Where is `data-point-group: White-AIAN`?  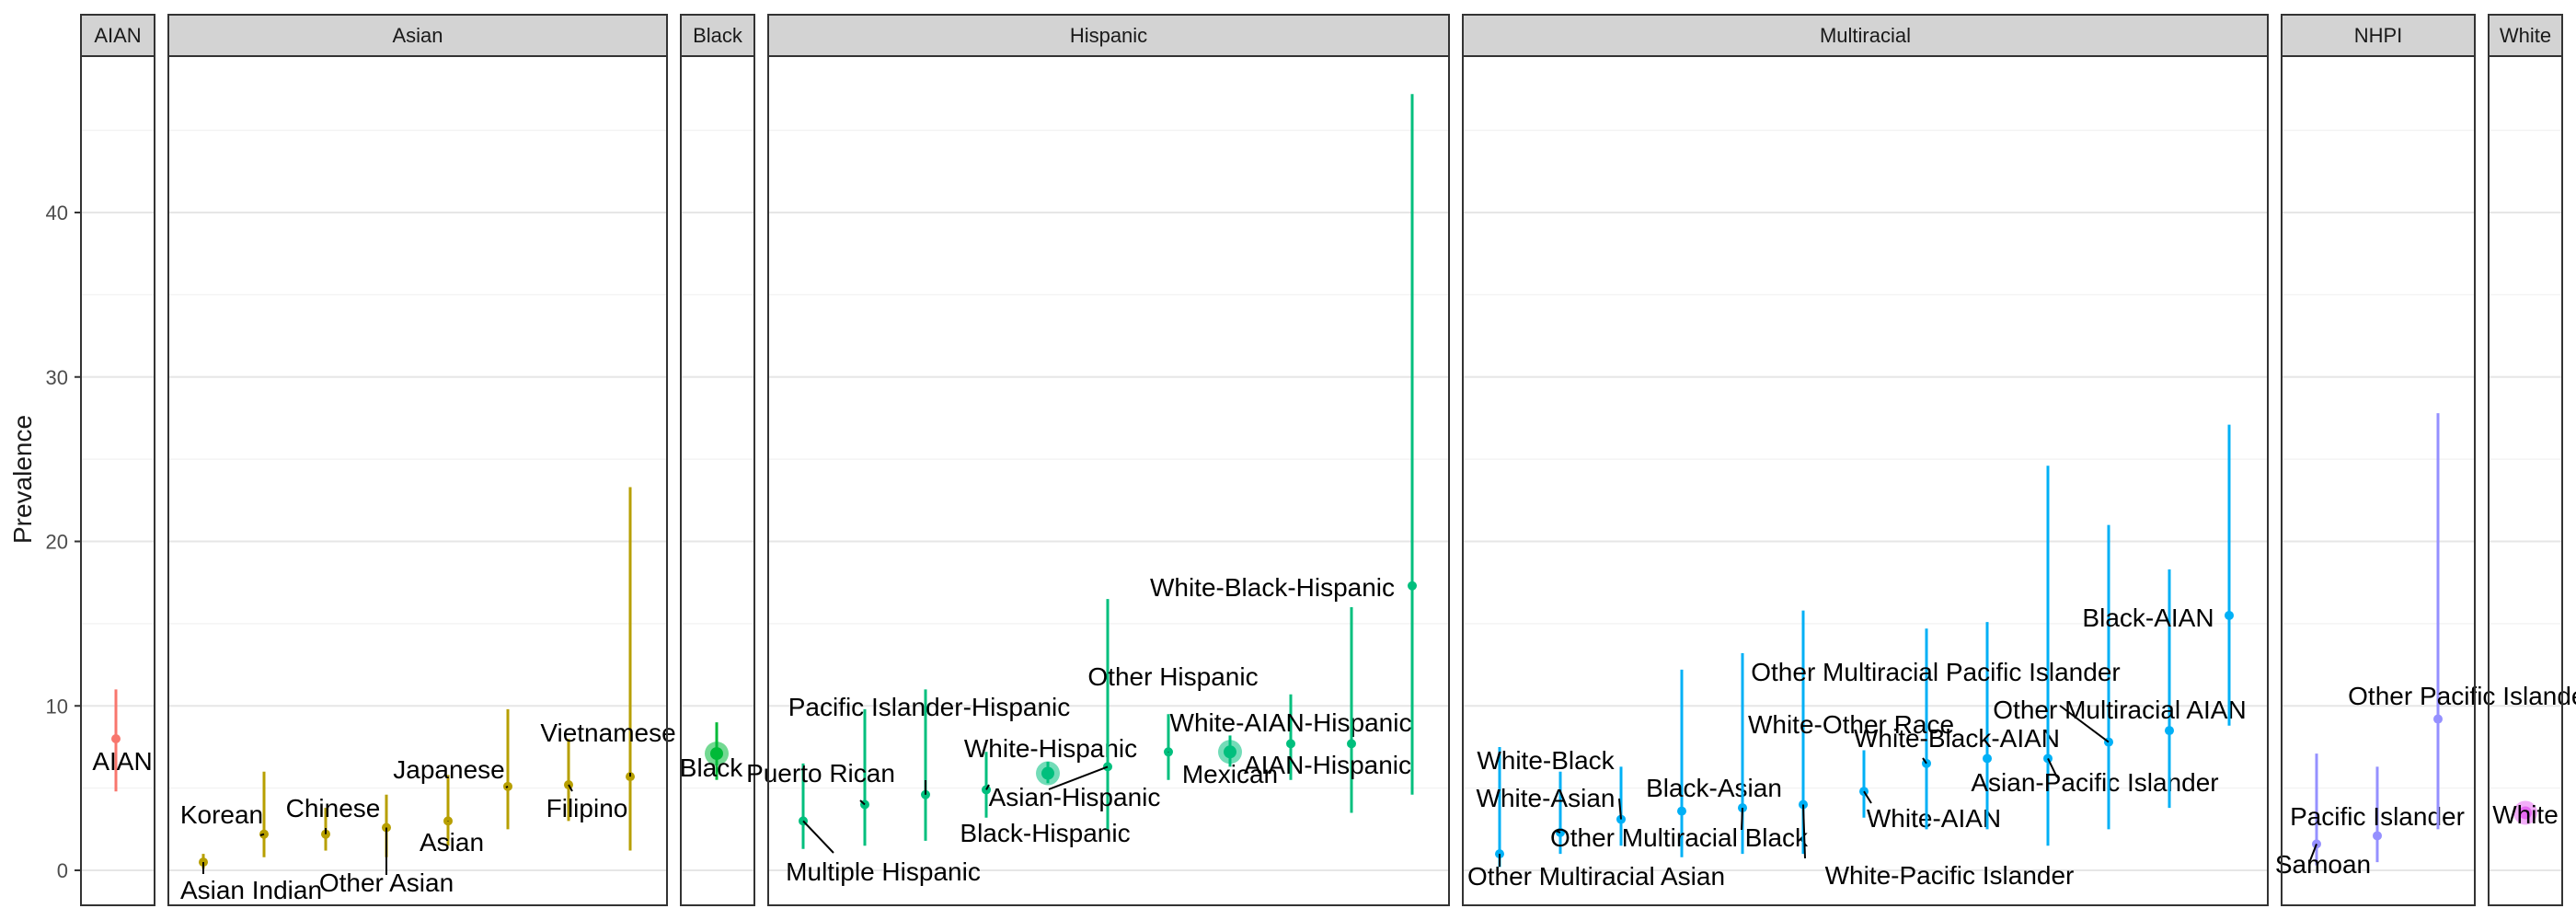 data-point-group: White-AIAN is located at coordinates (1930, 791).